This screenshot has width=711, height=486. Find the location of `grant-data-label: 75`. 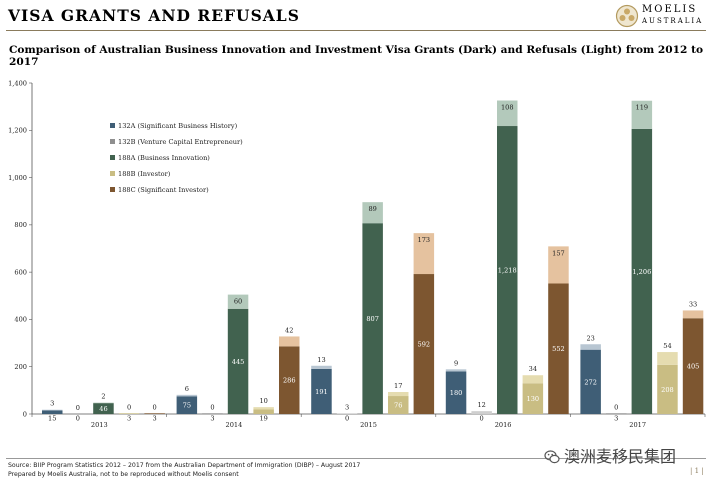

grant-data-label: 75 is located at coordinates (187, 406).